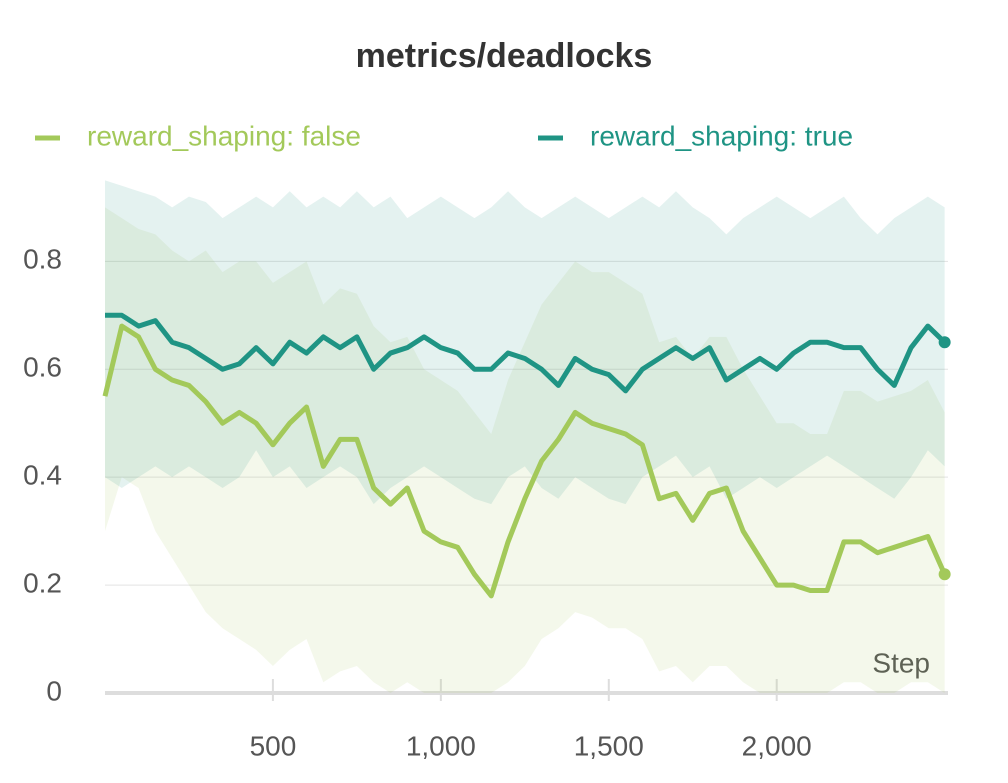 This screenshot has height=783, width=1008. Describe the element at coordinates (42, 475) in the screenshot. I see `y-tick-label: 0.4` at that location.